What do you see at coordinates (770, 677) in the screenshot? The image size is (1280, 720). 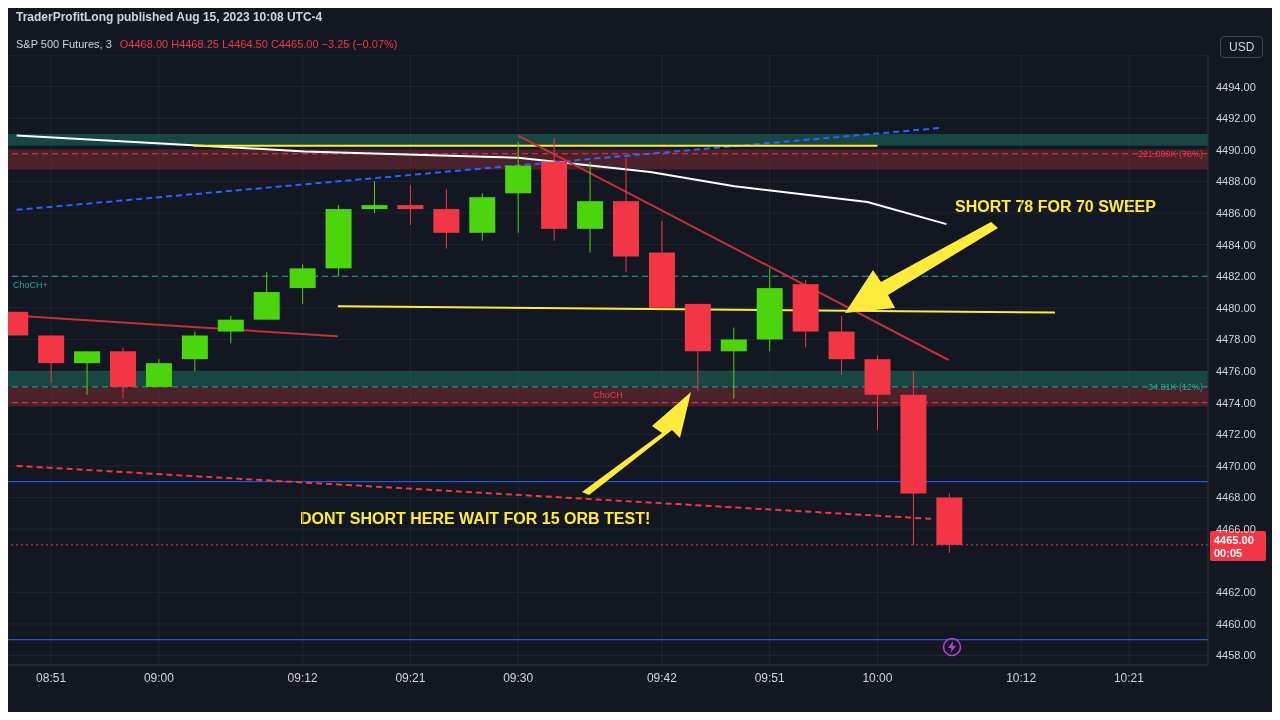 I see `x-tick-label: 09:51` at bounding box center [770, 677].